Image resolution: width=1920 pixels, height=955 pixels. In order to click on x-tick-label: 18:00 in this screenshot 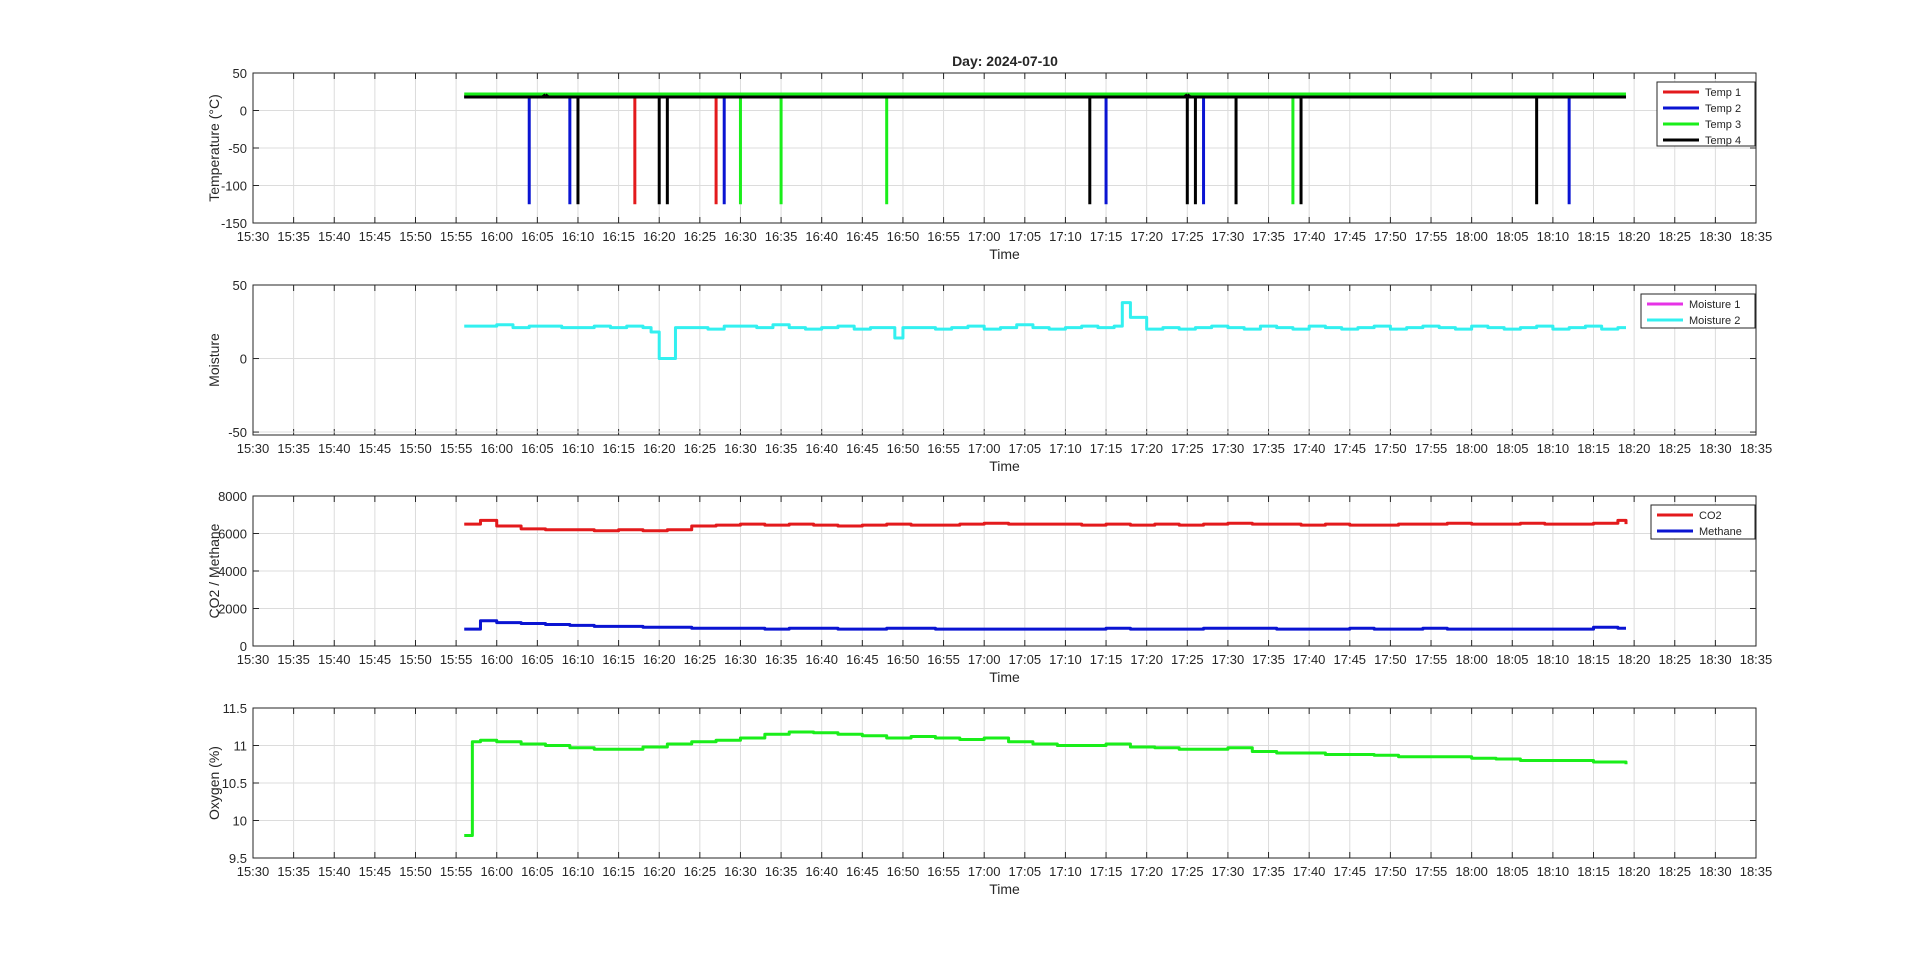, I will do `click(1471, 871)`.